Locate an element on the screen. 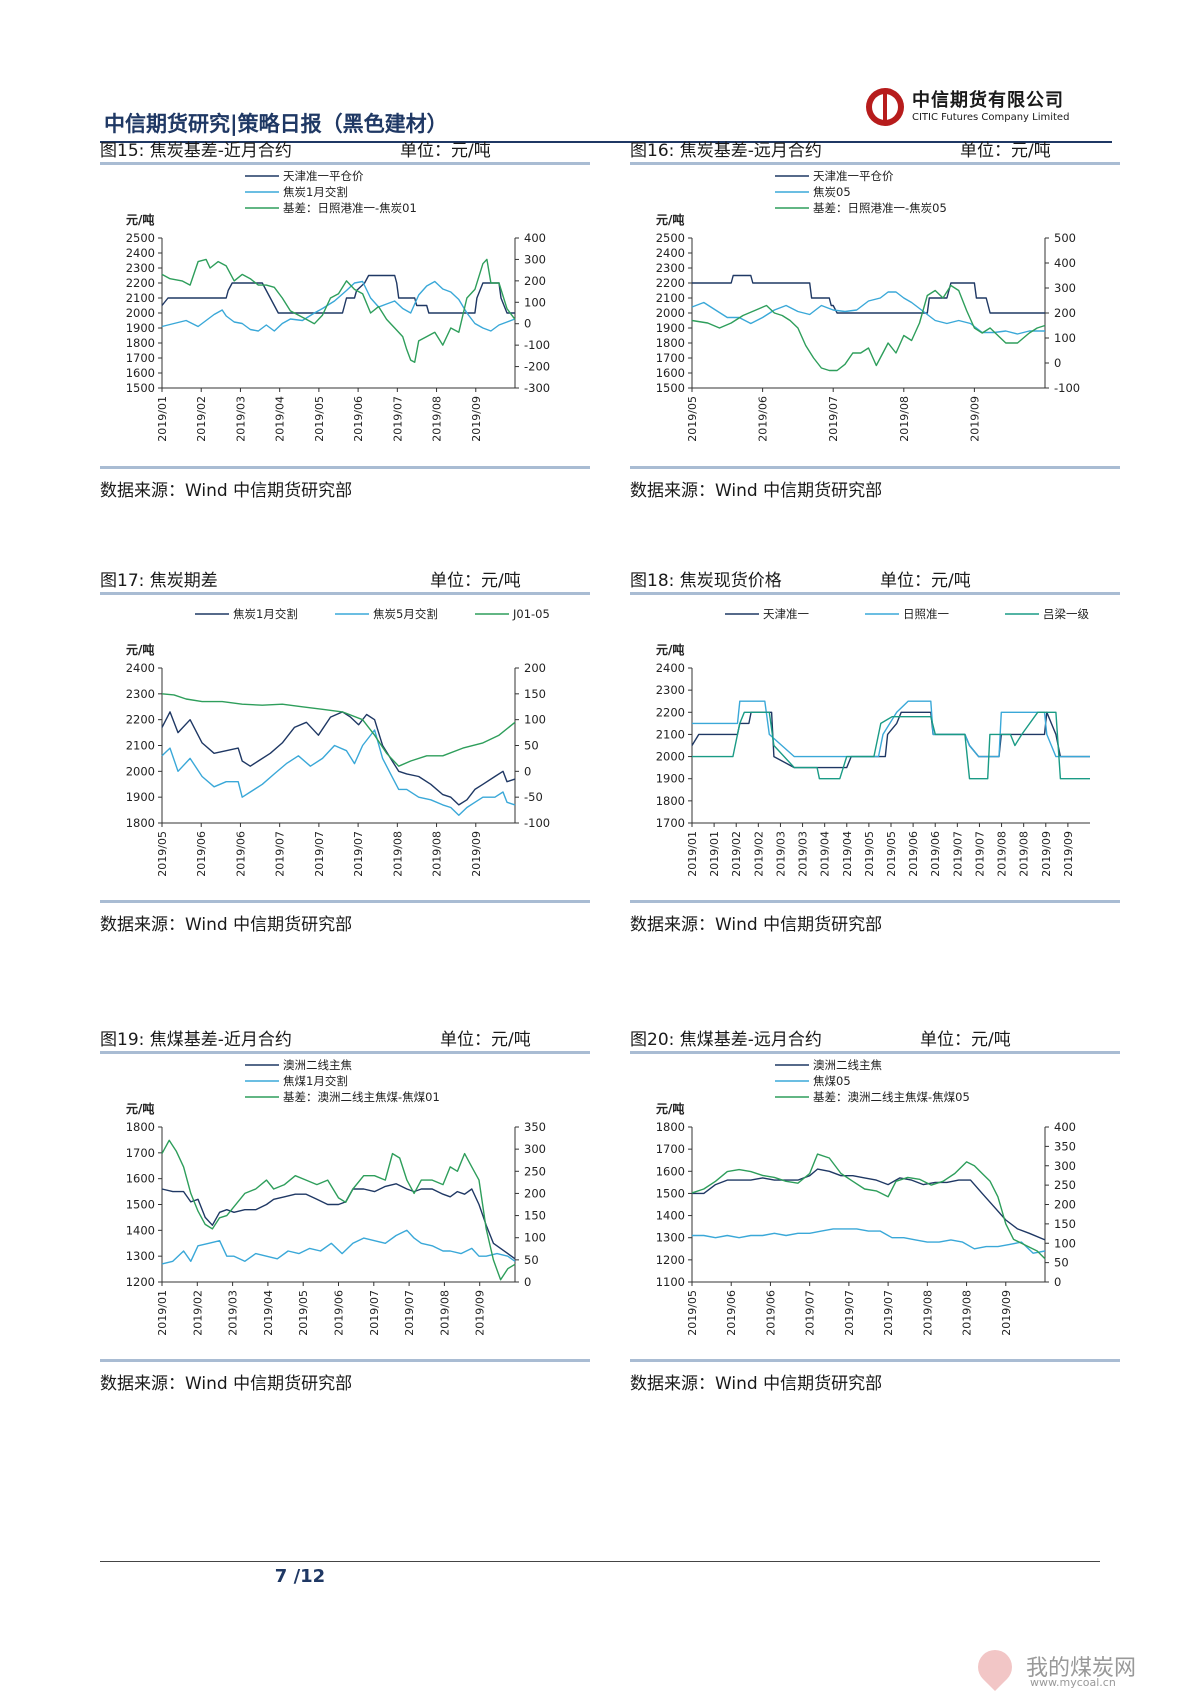  legend-entry: 焦煤1月交割 is located at coordinates (315, 1081).